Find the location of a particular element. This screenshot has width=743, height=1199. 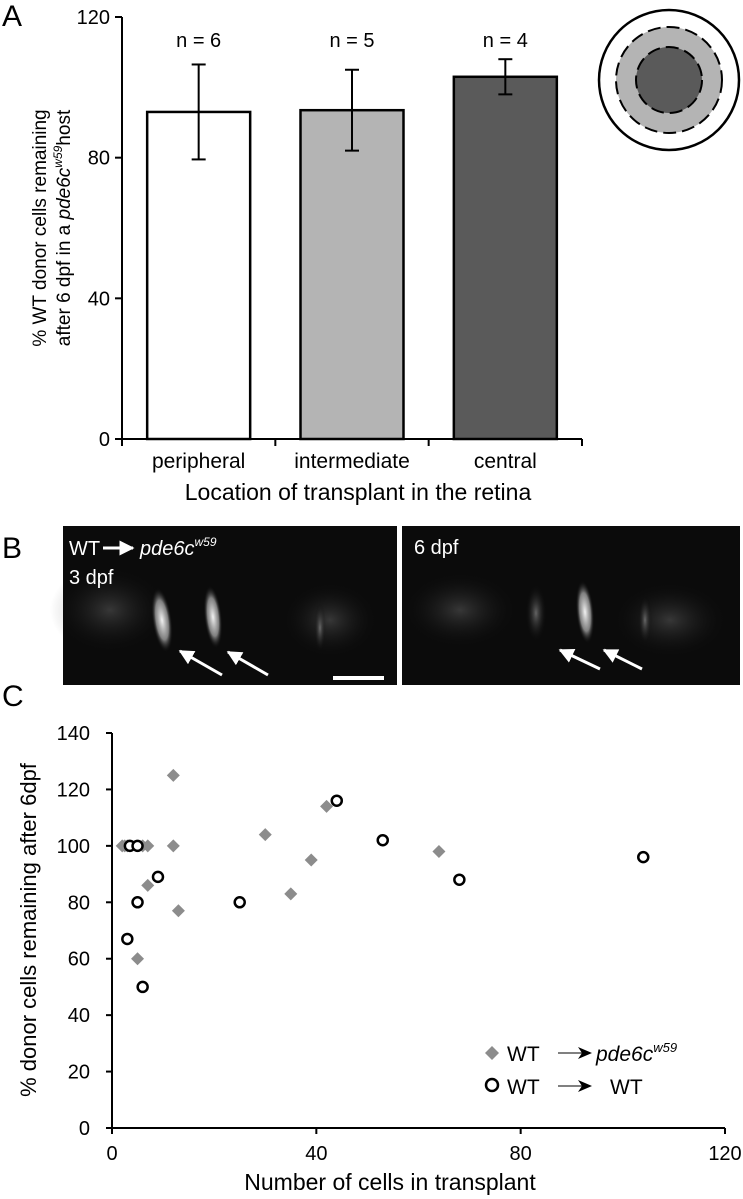

micrograph-right: 6 dpf is located at coordinates (570, 605).